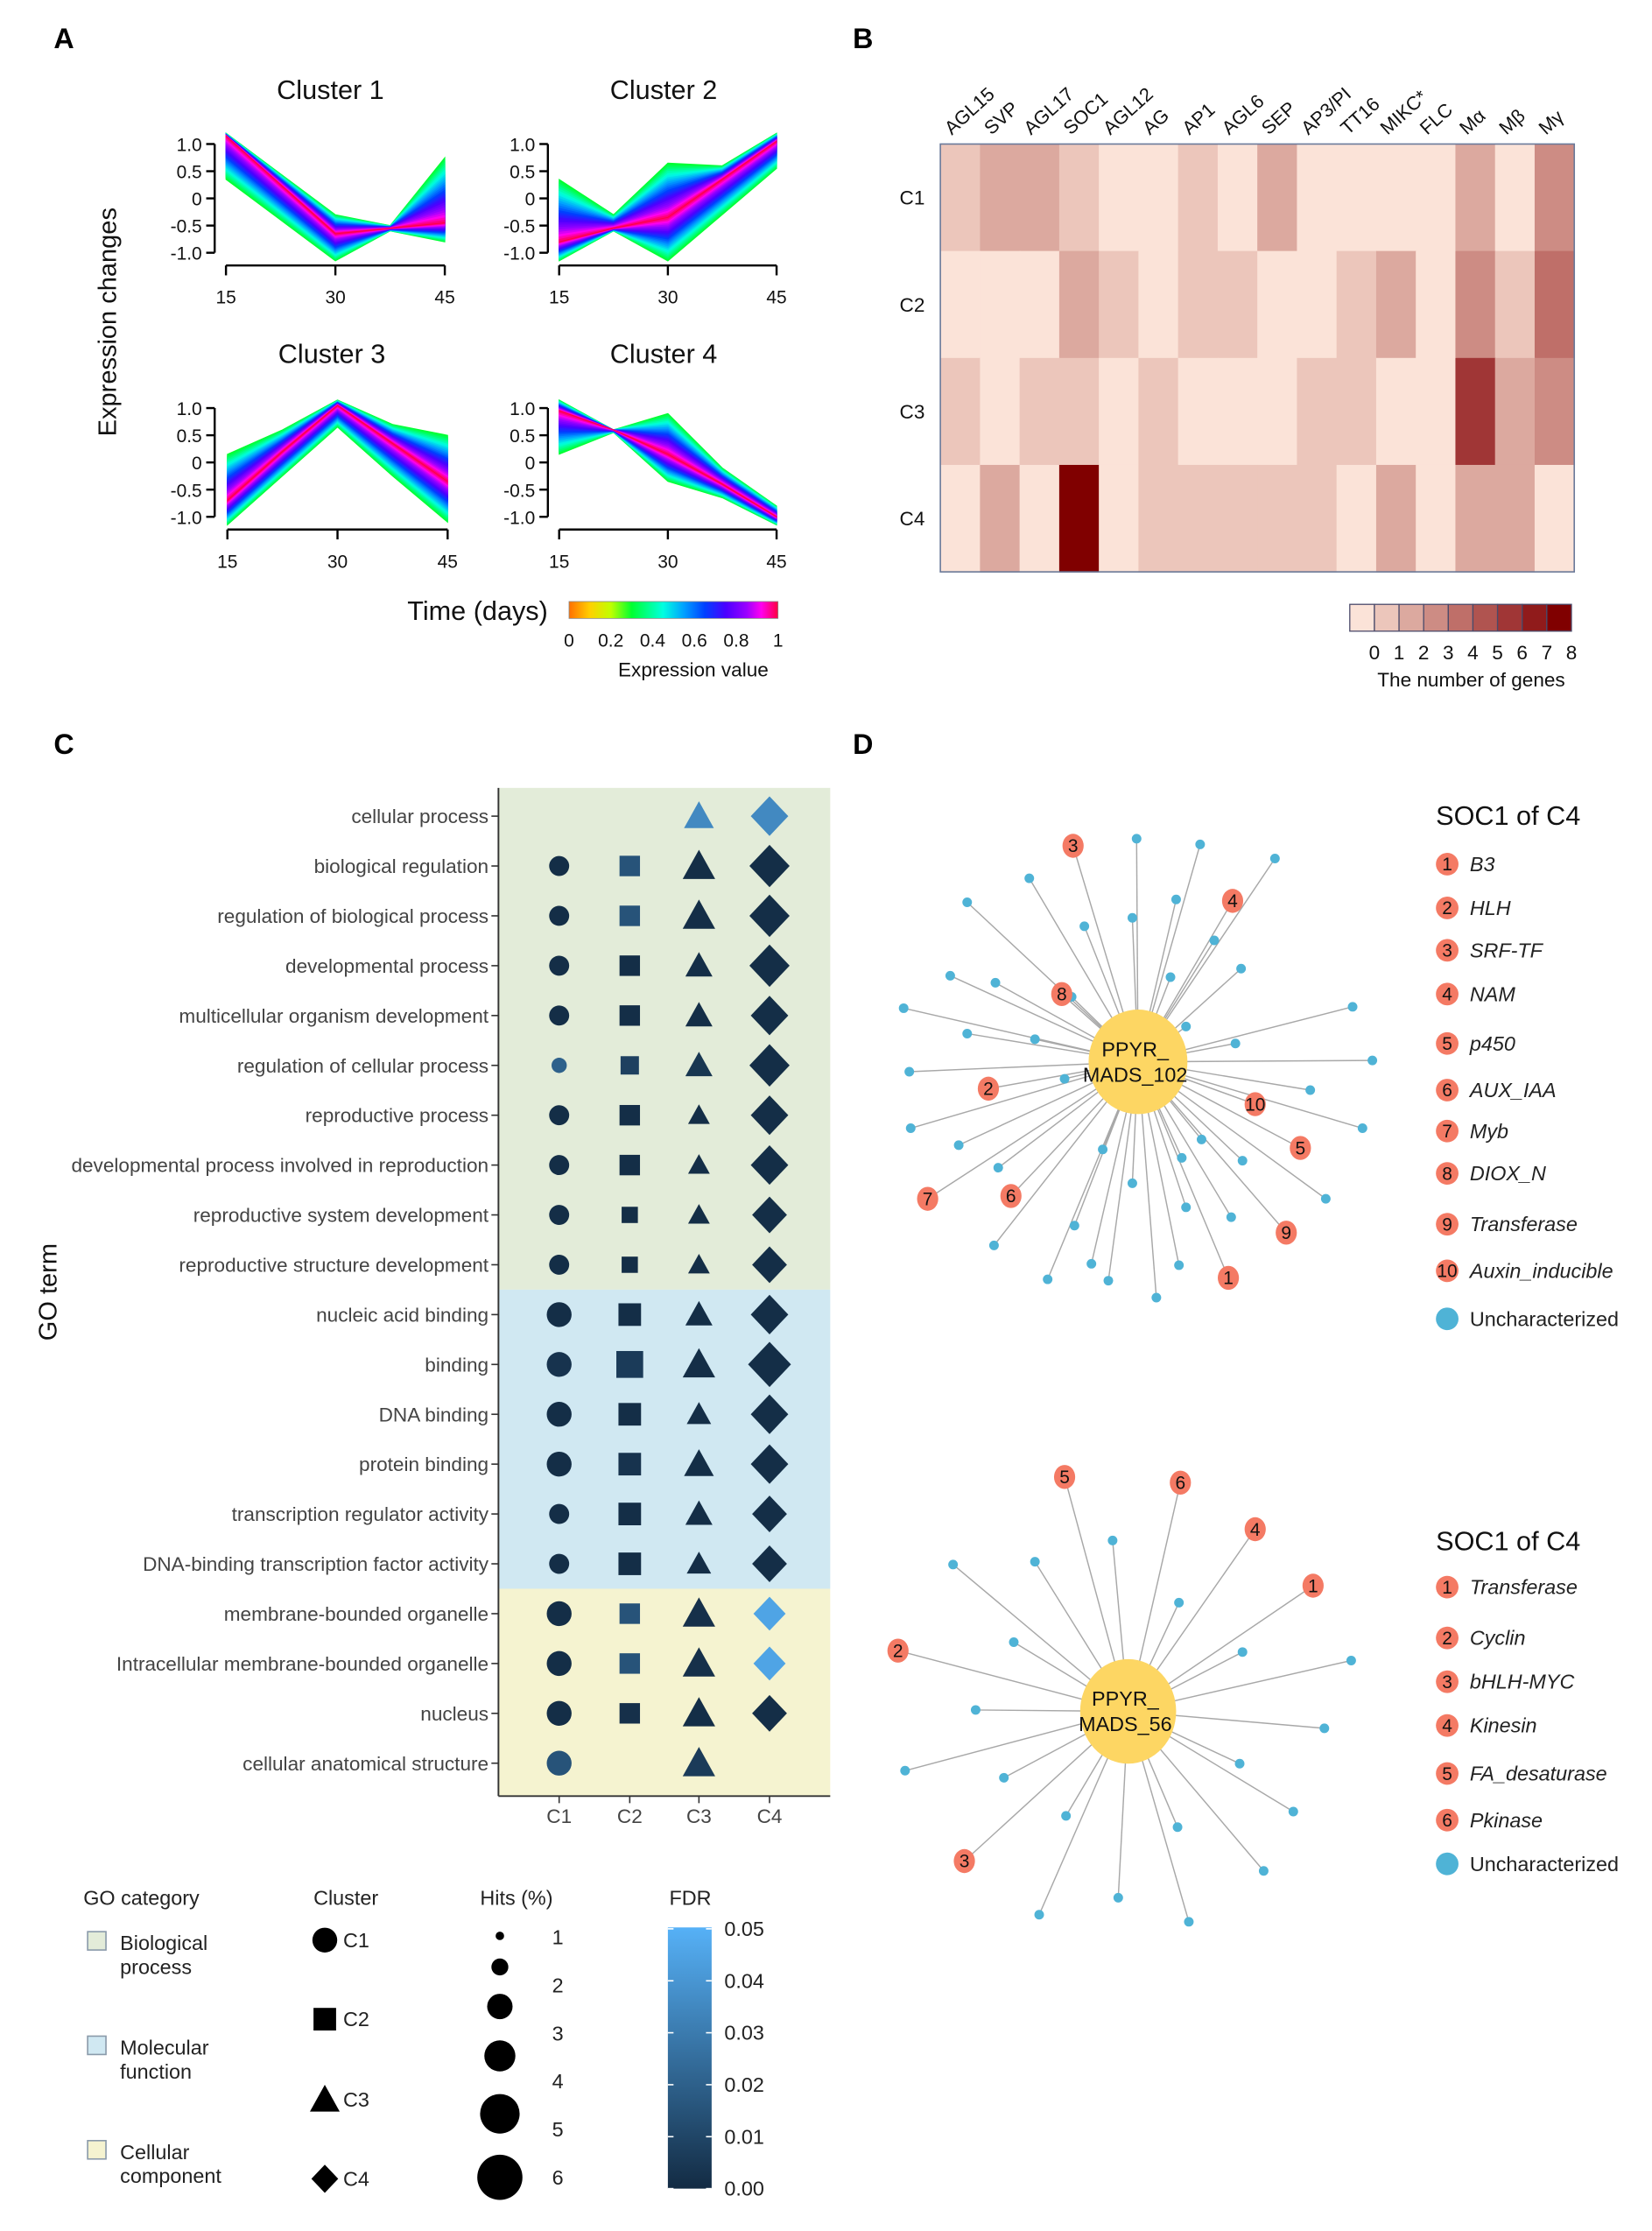 This screenshot has height=2231, width=1652. What do you see at coordinates (1572, 653) in the screenshot?
I see `heatmap-legend-tick: 8` at bounding box center [1572, 653].